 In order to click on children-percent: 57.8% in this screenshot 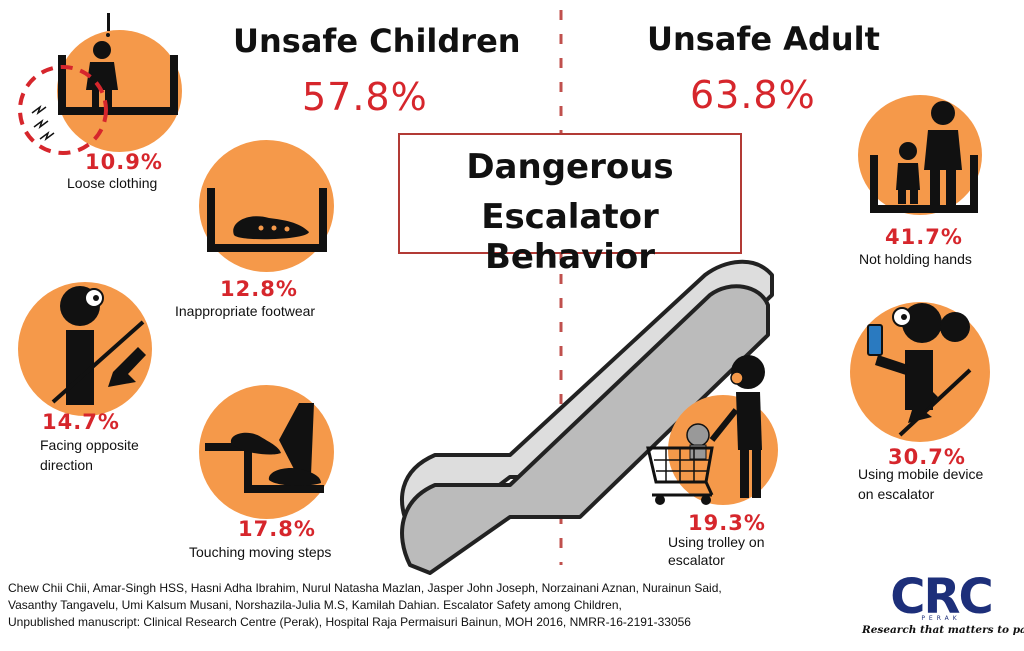, I will do `click(365, 97)`.